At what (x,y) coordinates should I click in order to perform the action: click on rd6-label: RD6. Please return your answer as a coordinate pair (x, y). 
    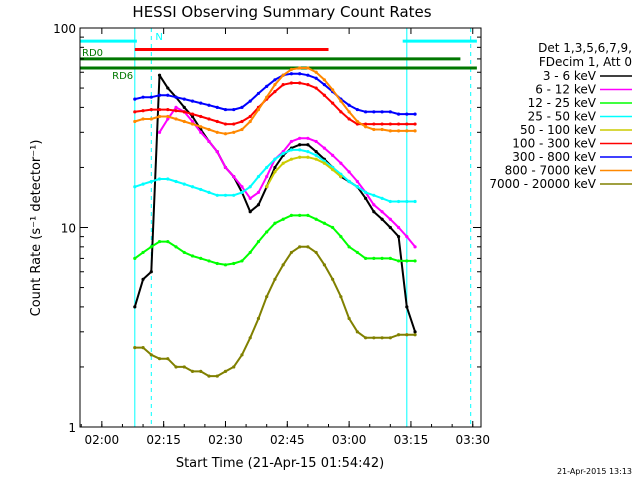
    Looking at the image, I should click on (122, 76).